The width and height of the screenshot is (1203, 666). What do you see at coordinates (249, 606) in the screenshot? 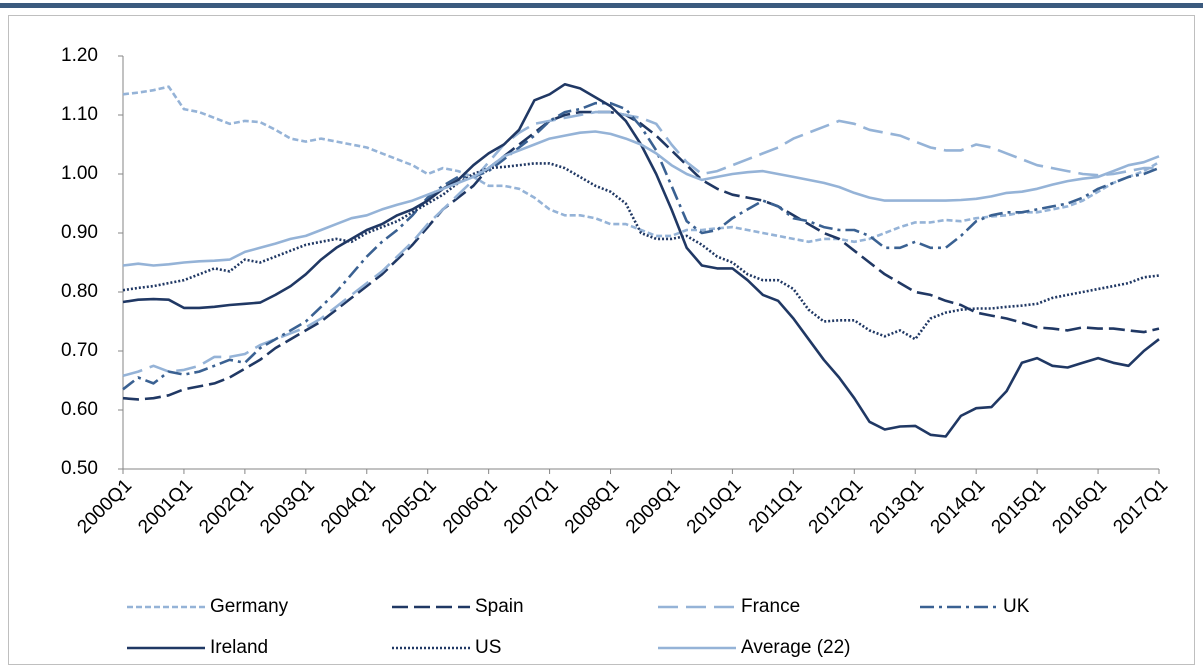
I see `legend-label: Germany` at bounding box center [249, 606].